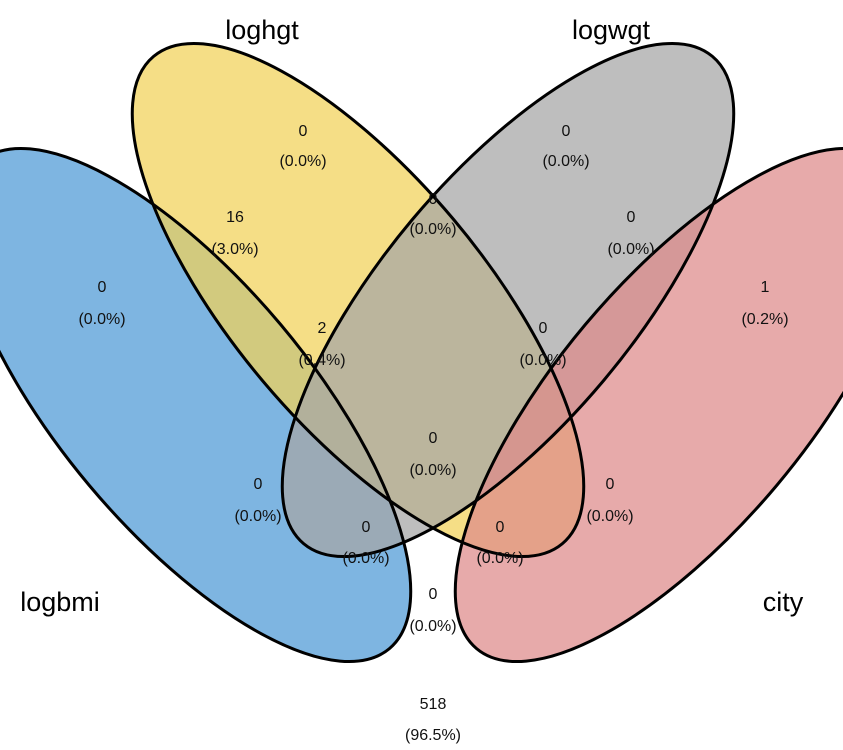 This screenshot has height=750, width=843. I want to click on region-logwgt-only: 0 (0.0%), so click(565, 146).